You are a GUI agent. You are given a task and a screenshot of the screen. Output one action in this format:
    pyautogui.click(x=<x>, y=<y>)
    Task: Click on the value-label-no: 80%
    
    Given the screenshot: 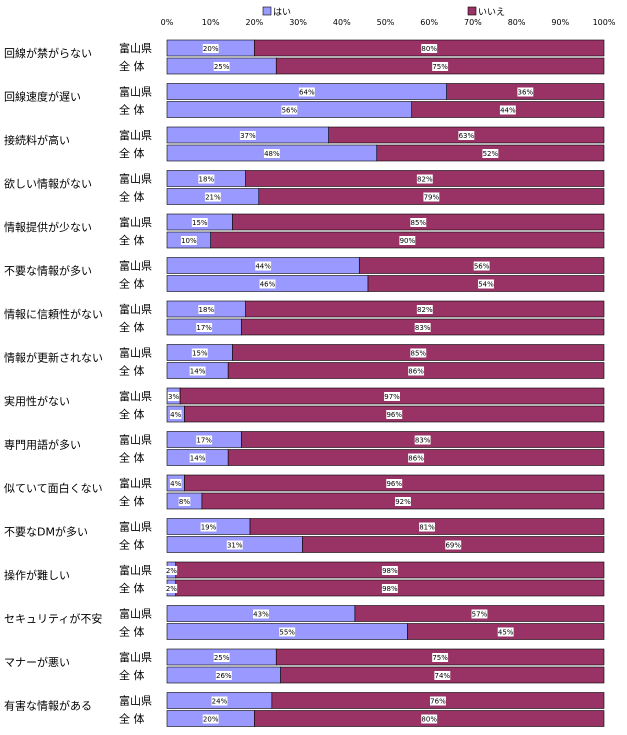 What is the action you would take?
    pyautogui.click(x=429, y=49)
    